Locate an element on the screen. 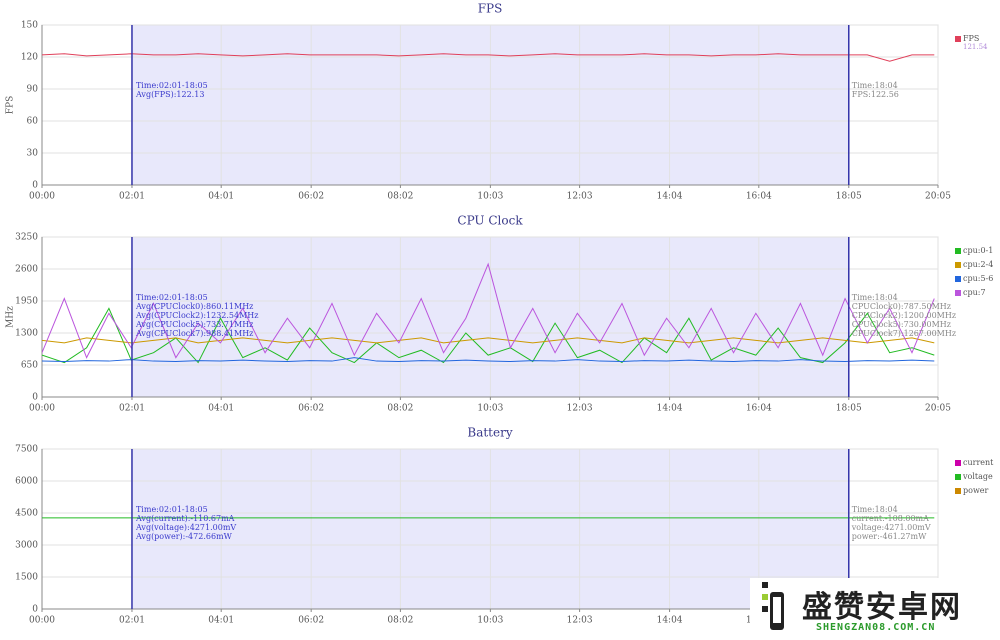 The width and height of the screenshot is (1000, 640). annotation-left: Avg(FPS):122.13 is located at coordinates (169, 94).